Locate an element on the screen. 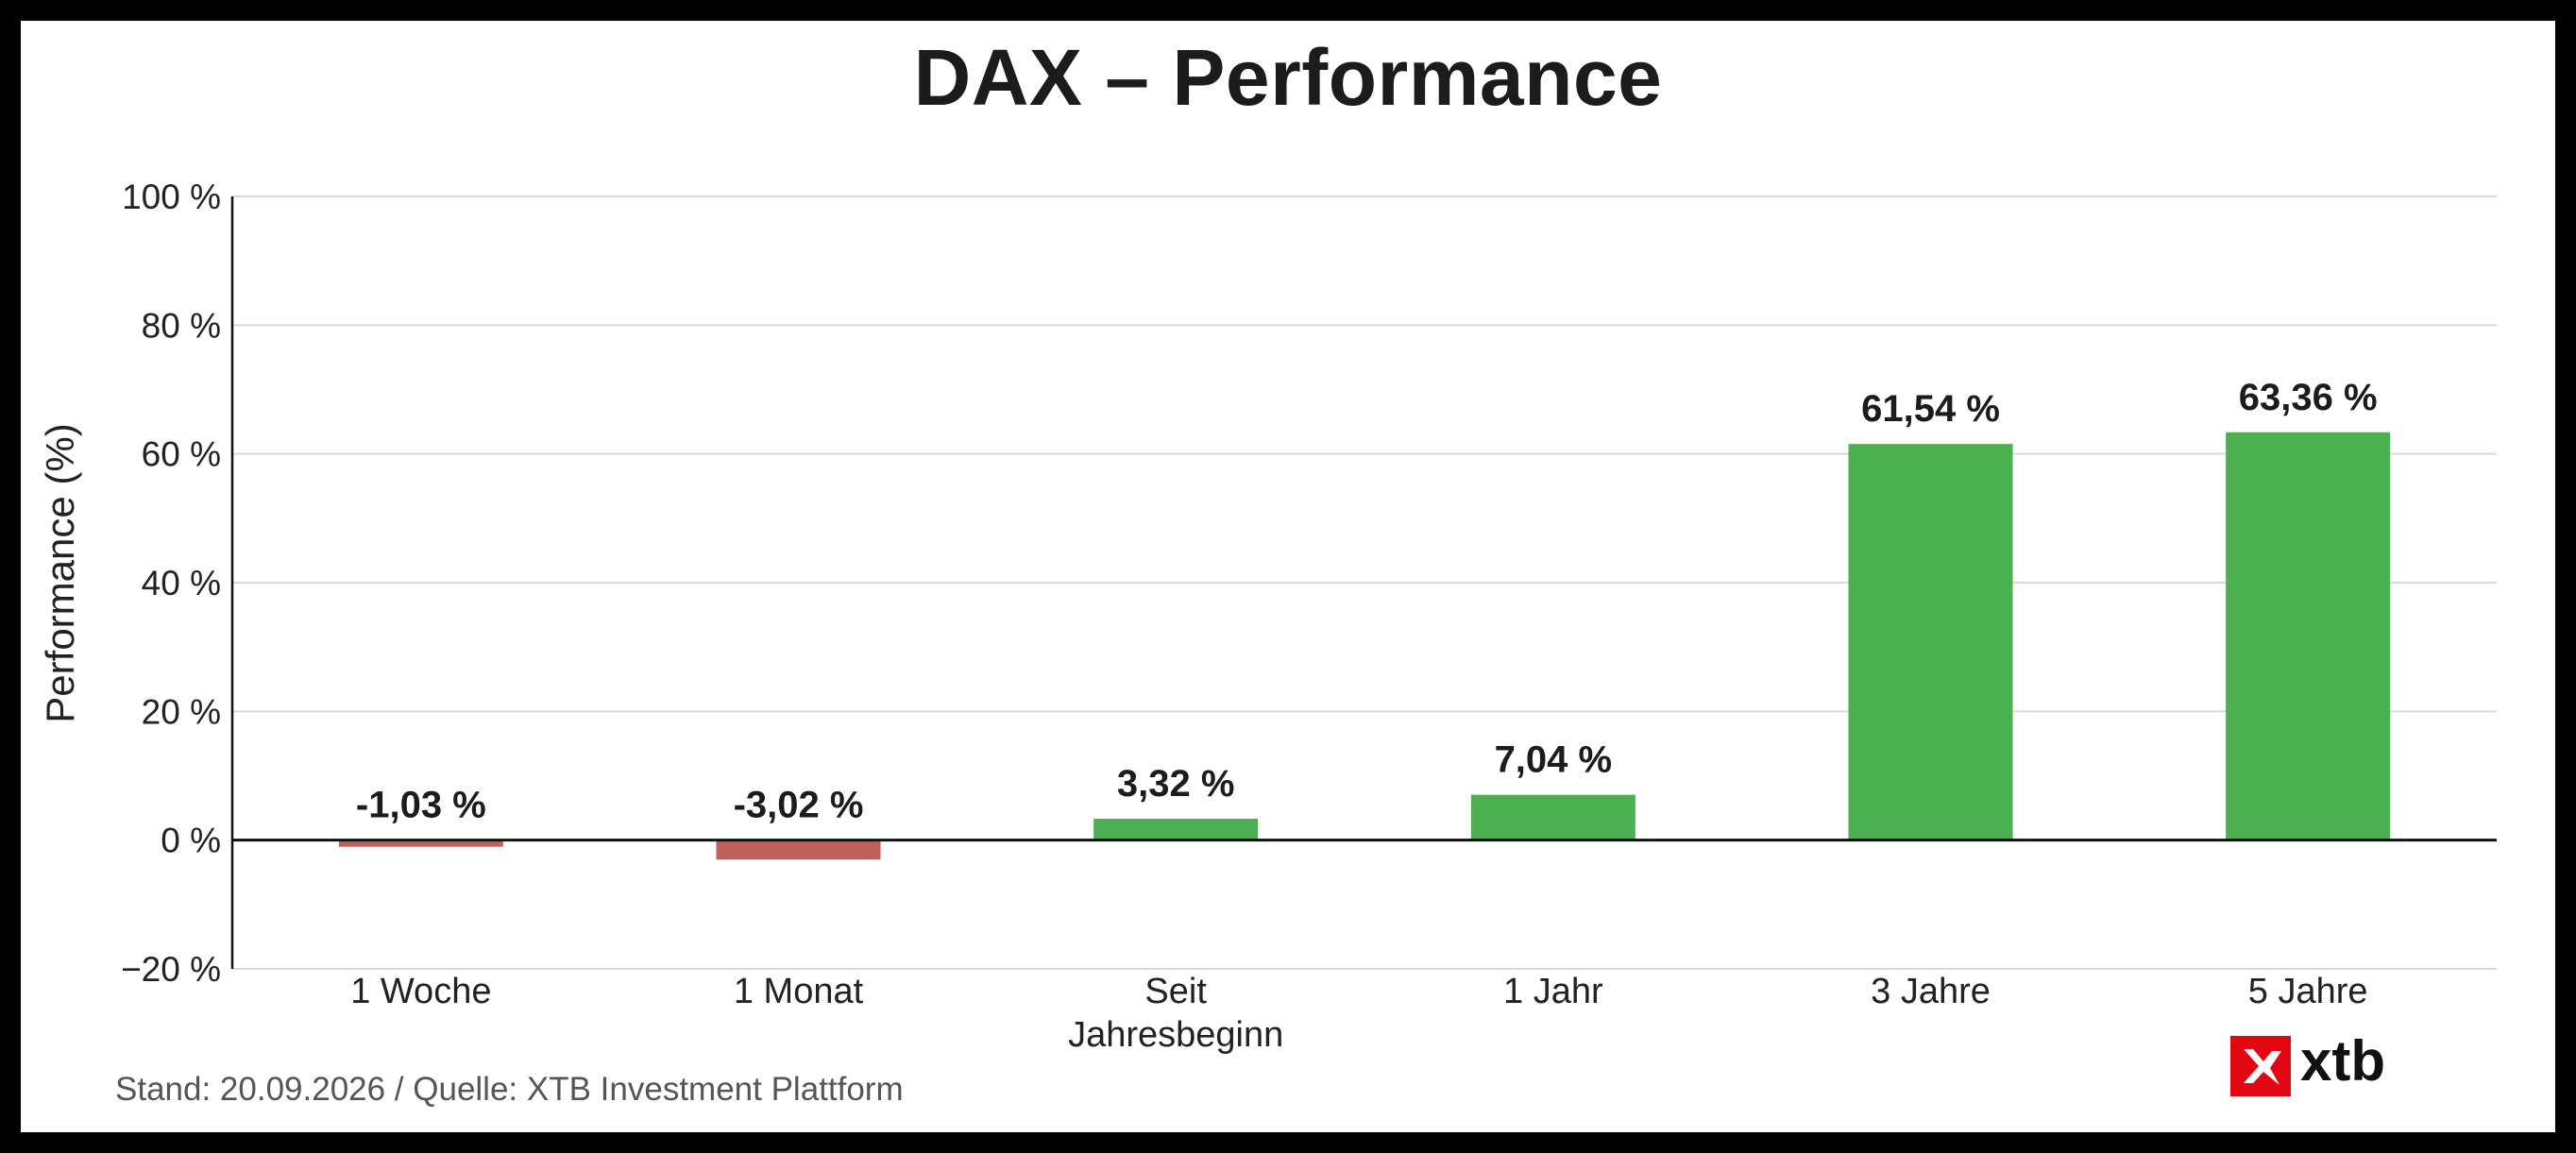 This screenshot has width=2576, height=1153. data-label: -1,03 % is located at coordinates (421, 805).